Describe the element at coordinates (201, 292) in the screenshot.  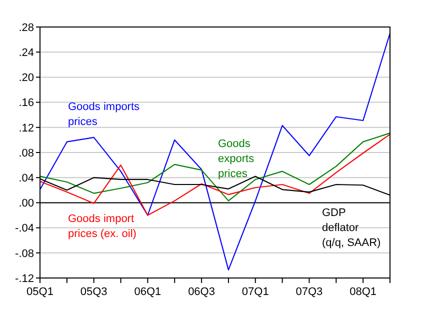
I see `x-tick-label: 06Q3` at that location.